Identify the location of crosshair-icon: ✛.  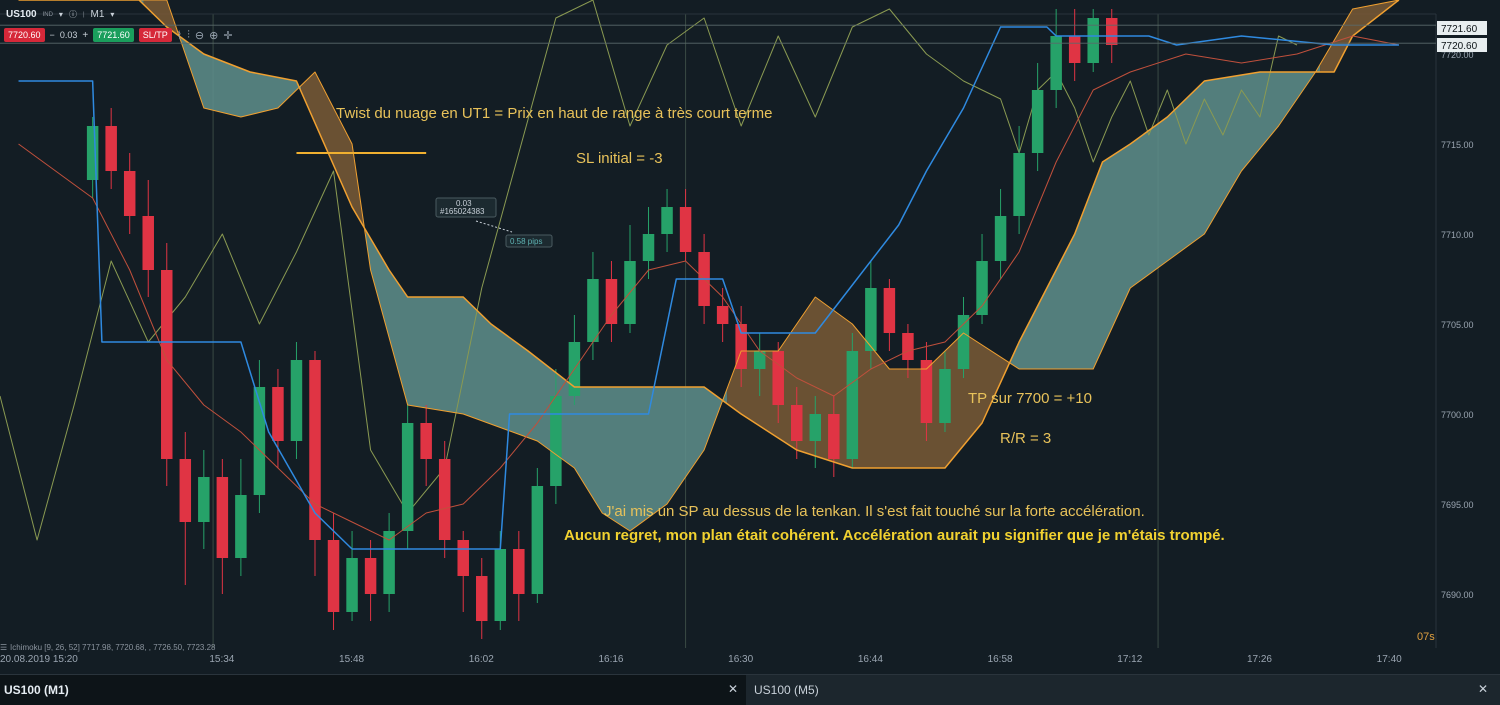
(228, 35).